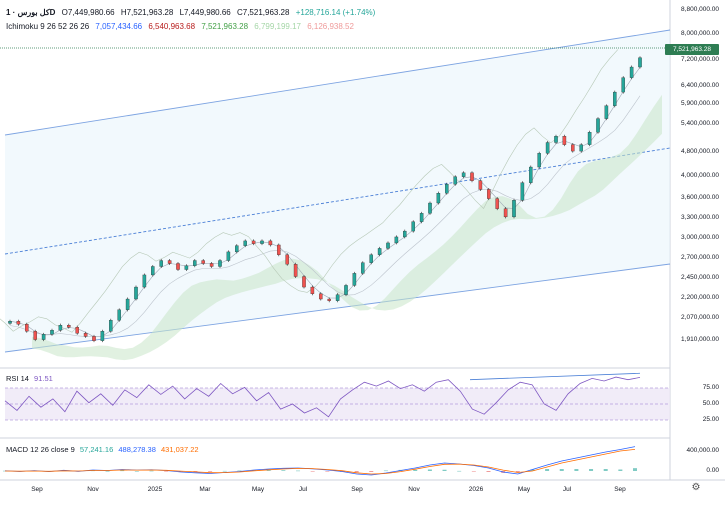 Image resolution: width=725 pixels, height=505 pixels. What do you see at coordinates (700, 103) in the screenshot?
I see `price-tick: 5,900,000.00` at bounding box center [700, 103].